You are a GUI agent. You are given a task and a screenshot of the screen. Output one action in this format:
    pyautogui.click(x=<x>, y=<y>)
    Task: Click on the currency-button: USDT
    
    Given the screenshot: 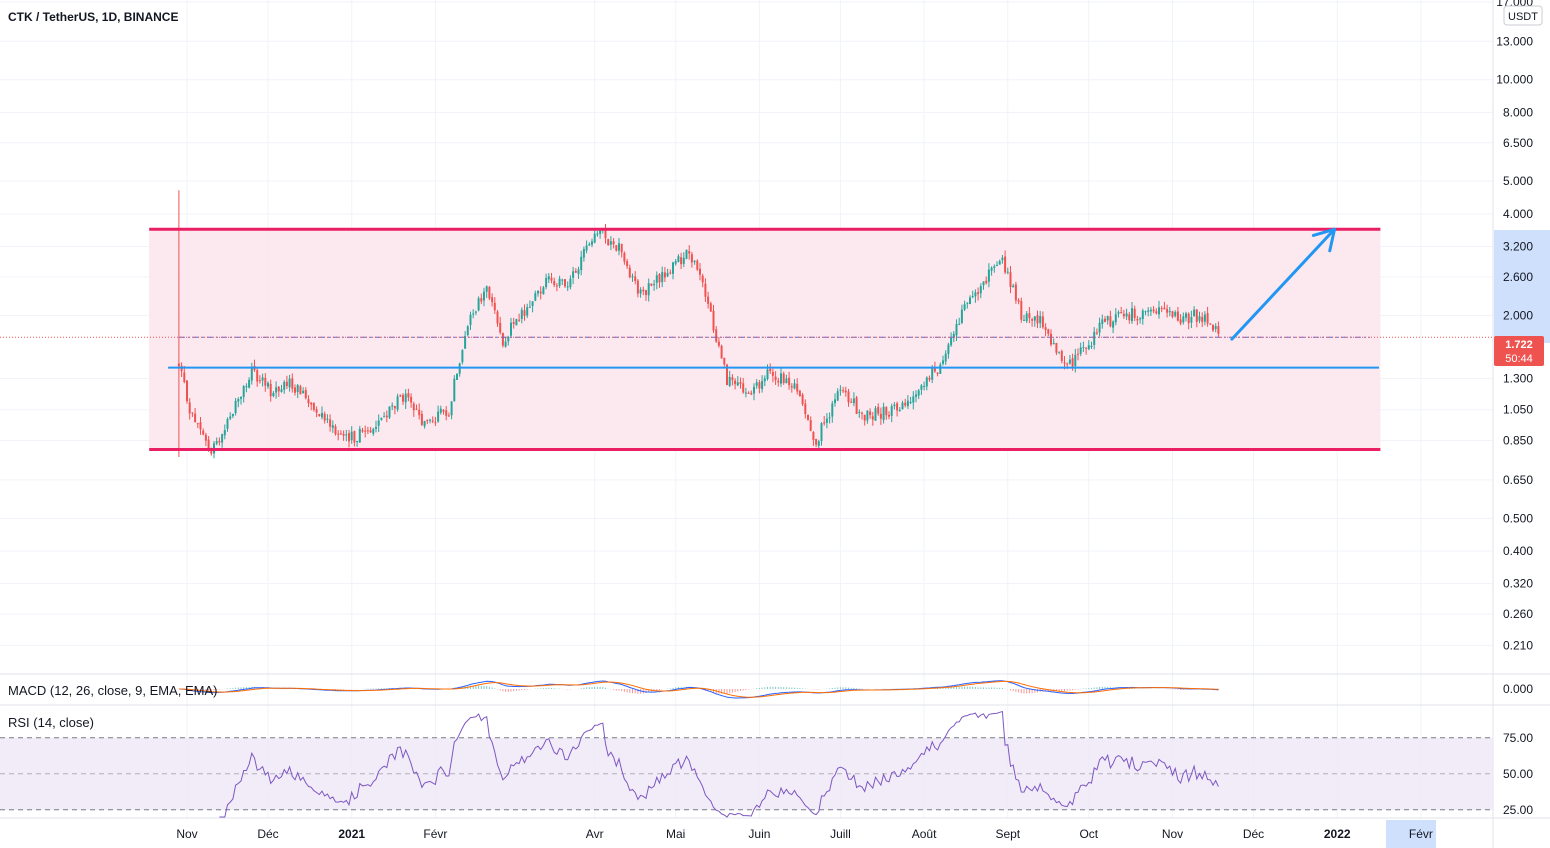 What is the action you would take?
    pyautogui.click(x=1523, y=15)
    